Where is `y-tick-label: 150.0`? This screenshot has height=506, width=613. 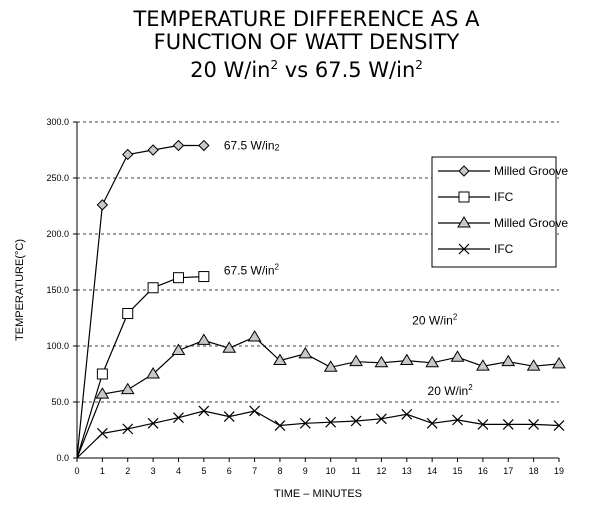
y-tick-label: 150.0 is located at coordinates (57, 290).